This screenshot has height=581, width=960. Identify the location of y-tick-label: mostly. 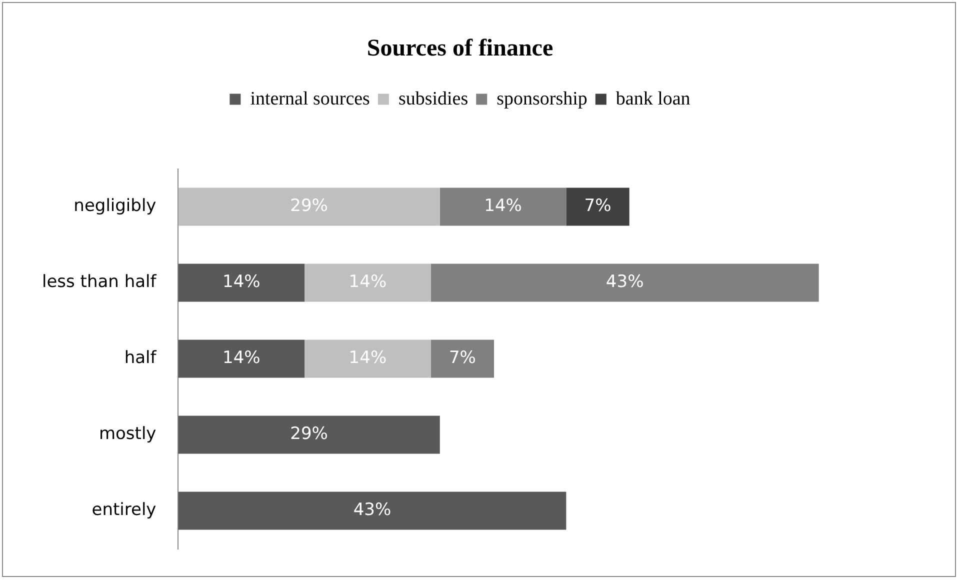
(127, 434).